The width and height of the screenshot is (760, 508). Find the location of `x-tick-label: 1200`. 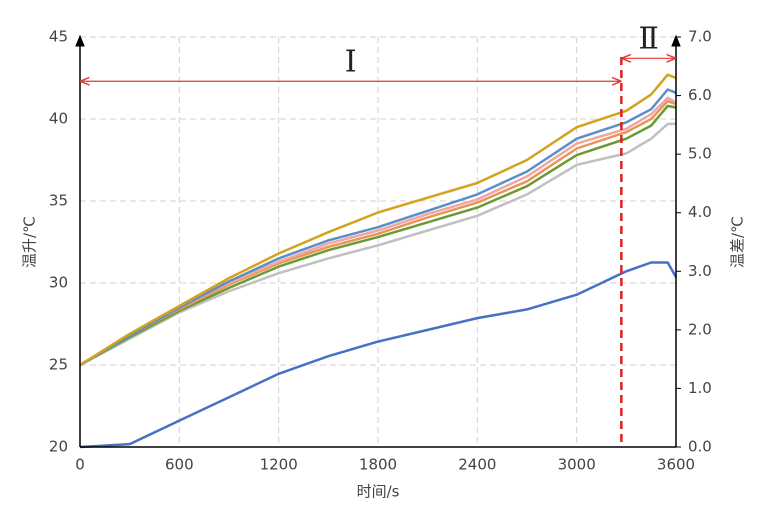

x-tick-label: 1200 is located at coordinates (279, 465).